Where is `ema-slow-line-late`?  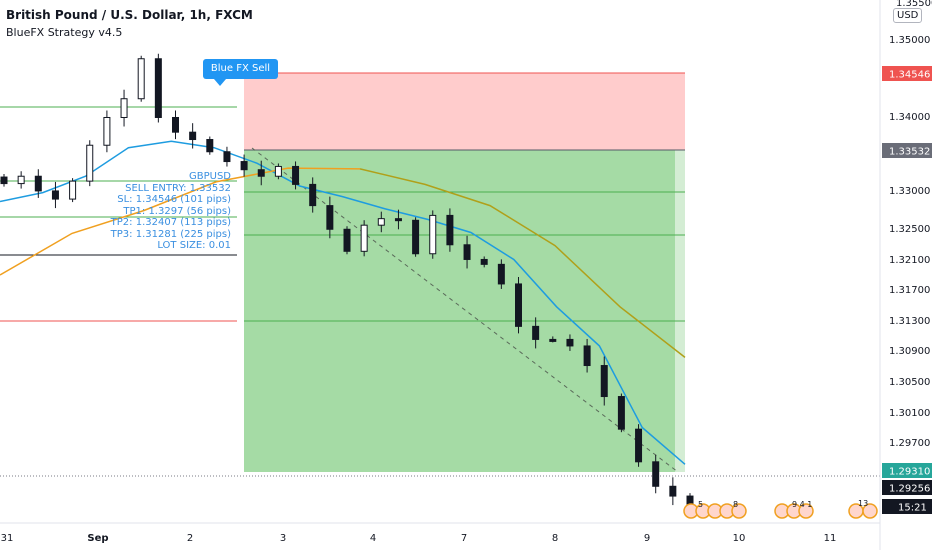
ema-slow-line-late is located at coordinates (522, 263).